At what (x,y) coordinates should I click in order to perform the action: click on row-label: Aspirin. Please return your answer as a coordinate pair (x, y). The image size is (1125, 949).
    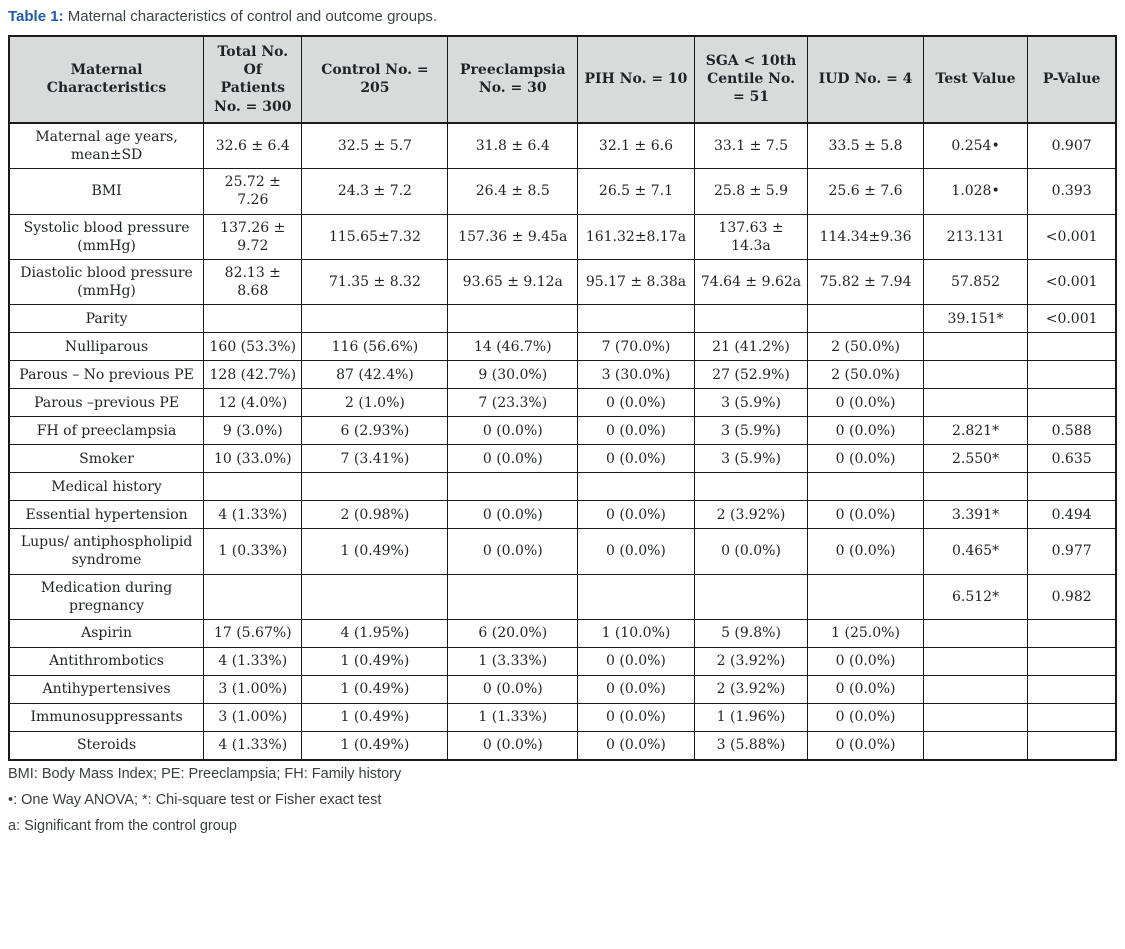
    Looking at the image, I should click on (106, 633).